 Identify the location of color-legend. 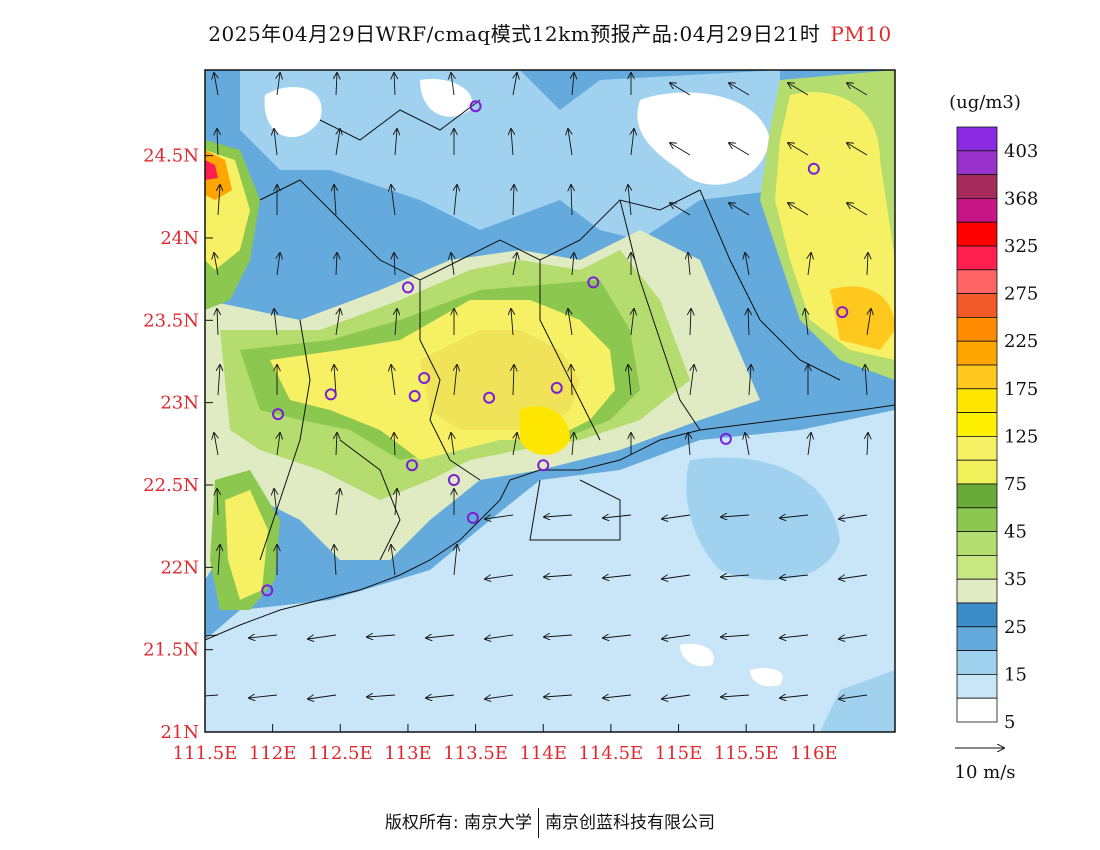
(977, 424).